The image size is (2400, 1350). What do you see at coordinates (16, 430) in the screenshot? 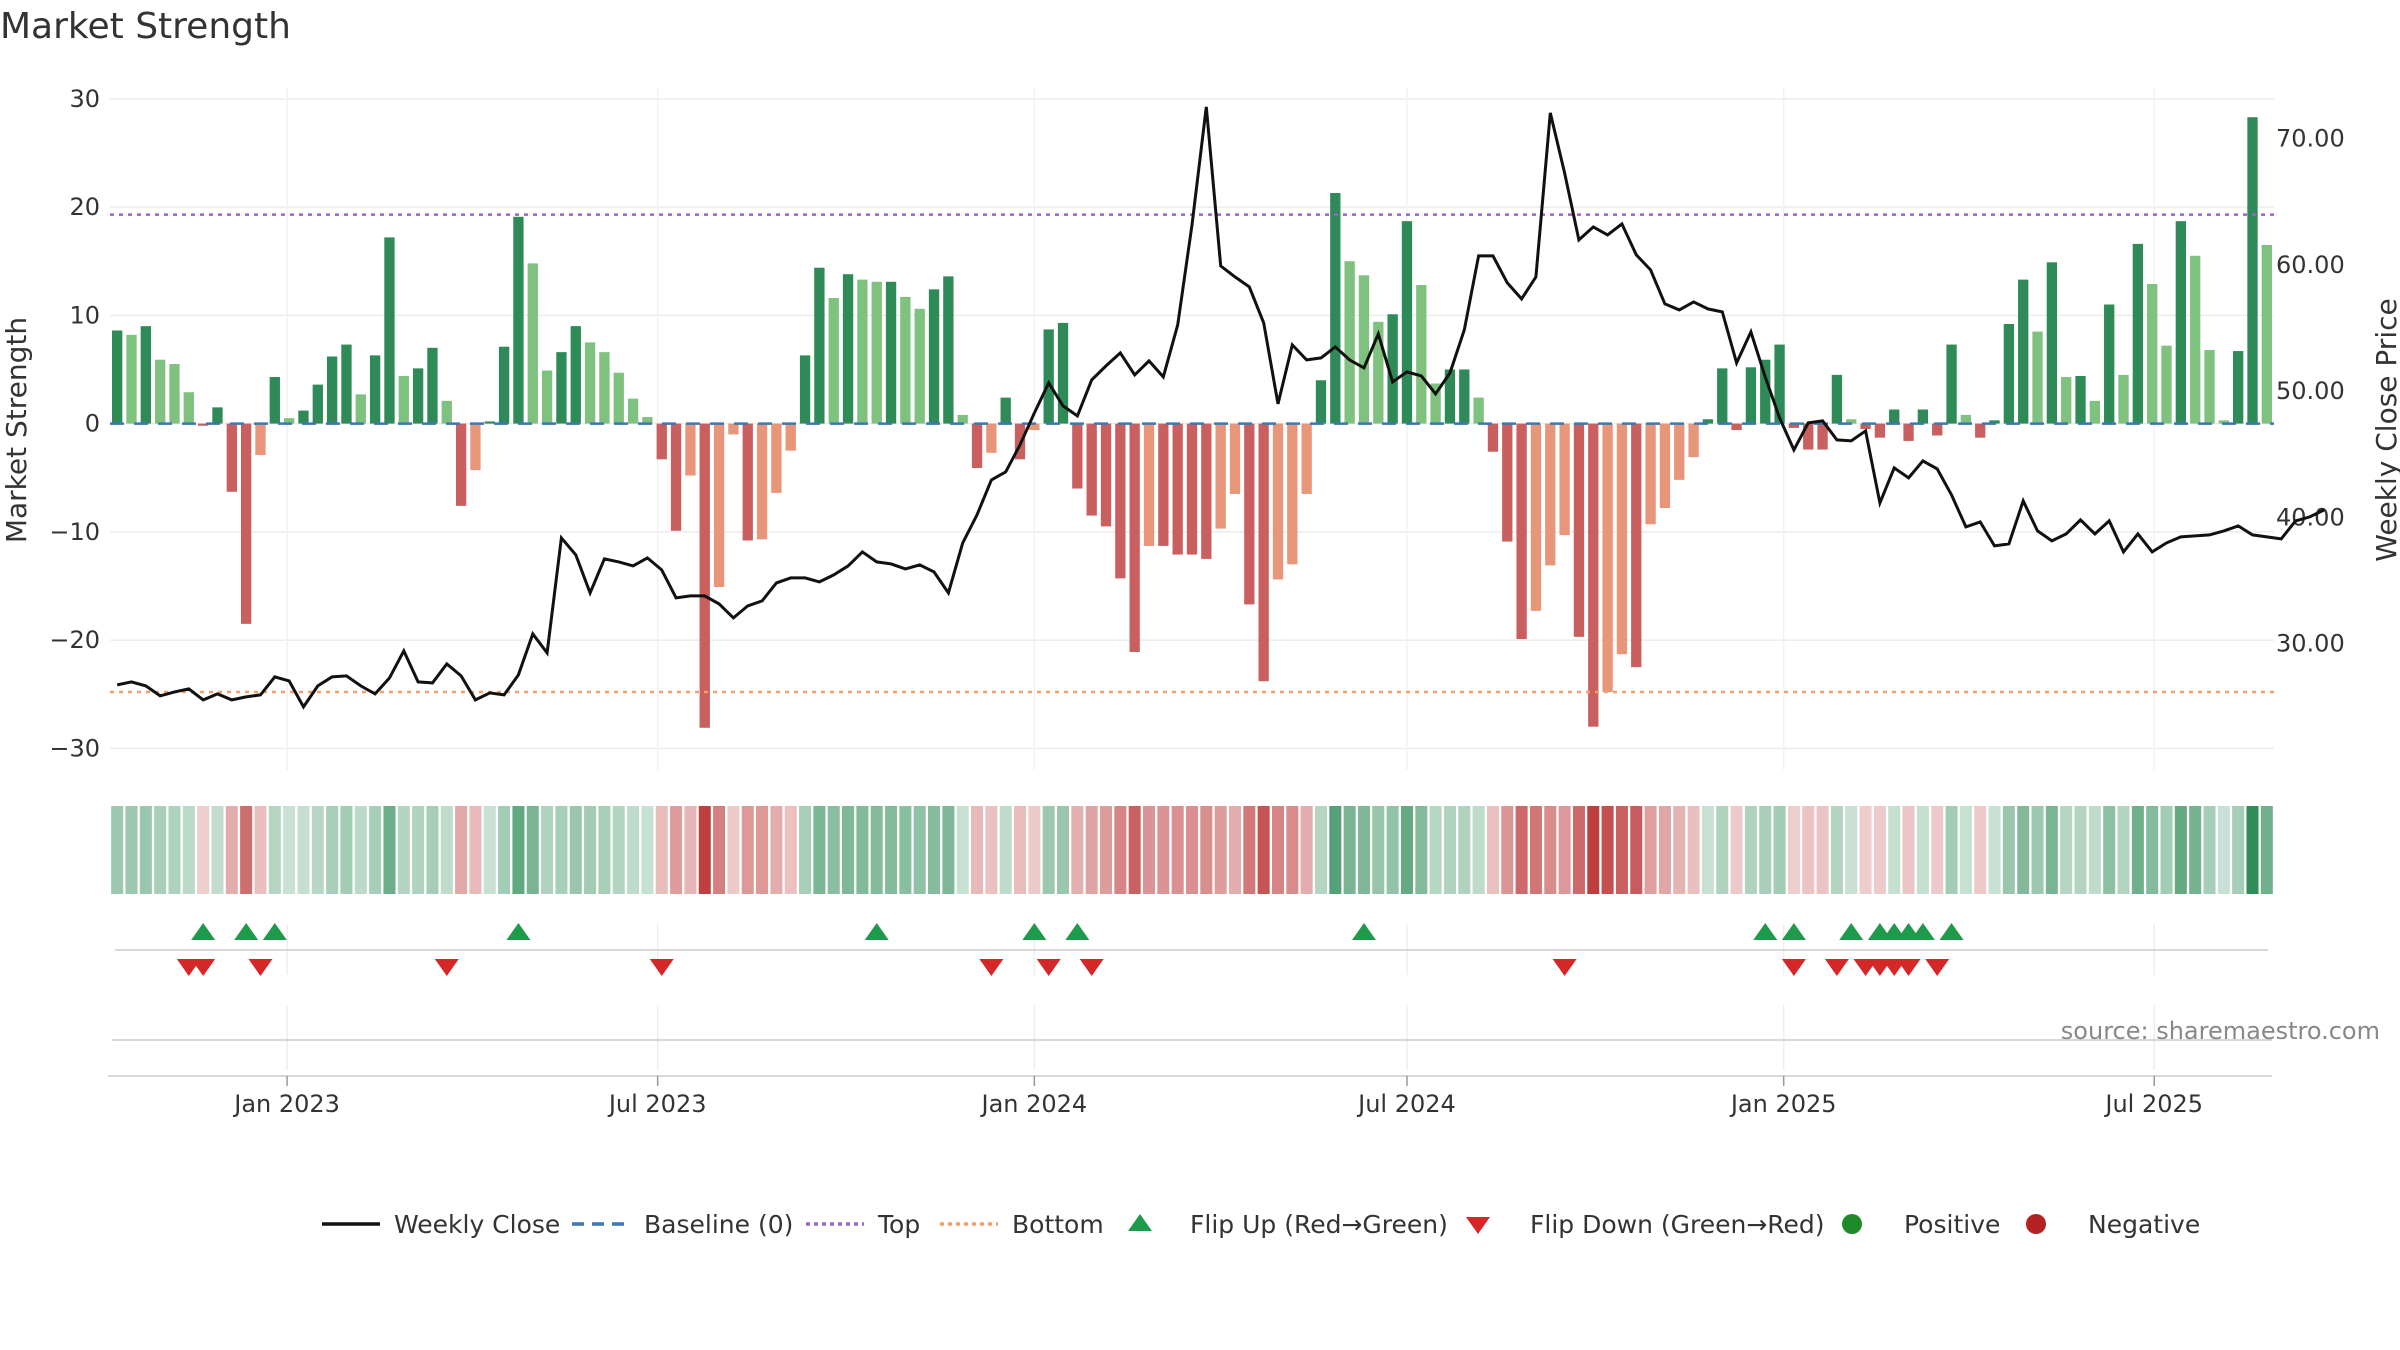
I see `y-axis-left-title: Market Strength` at bounding box center [16, 430].